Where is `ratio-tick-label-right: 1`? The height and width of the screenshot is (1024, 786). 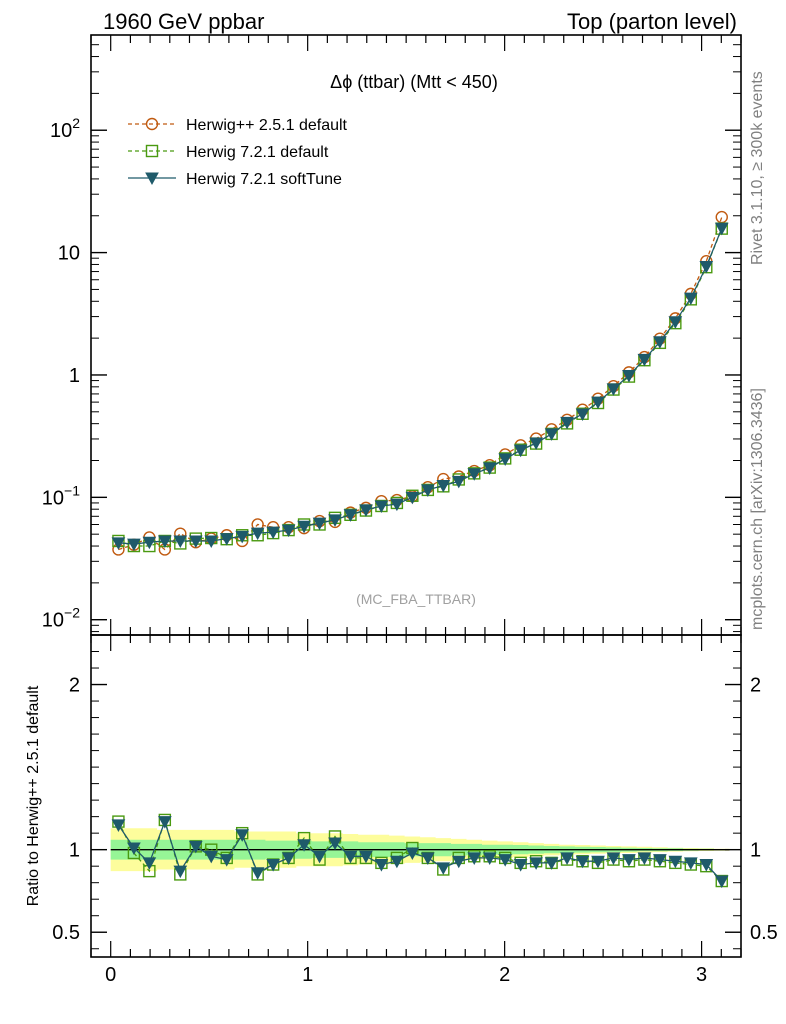
ratio-tick-label-right: 1 is located at coordinates (755, 851).